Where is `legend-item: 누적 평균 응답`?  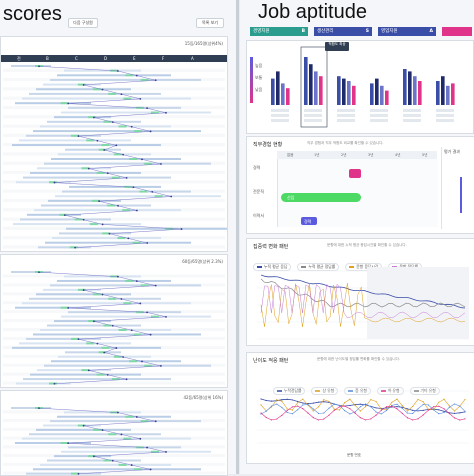
legend-item: 누적 평균 응답 is located at coordinates (272, 267).